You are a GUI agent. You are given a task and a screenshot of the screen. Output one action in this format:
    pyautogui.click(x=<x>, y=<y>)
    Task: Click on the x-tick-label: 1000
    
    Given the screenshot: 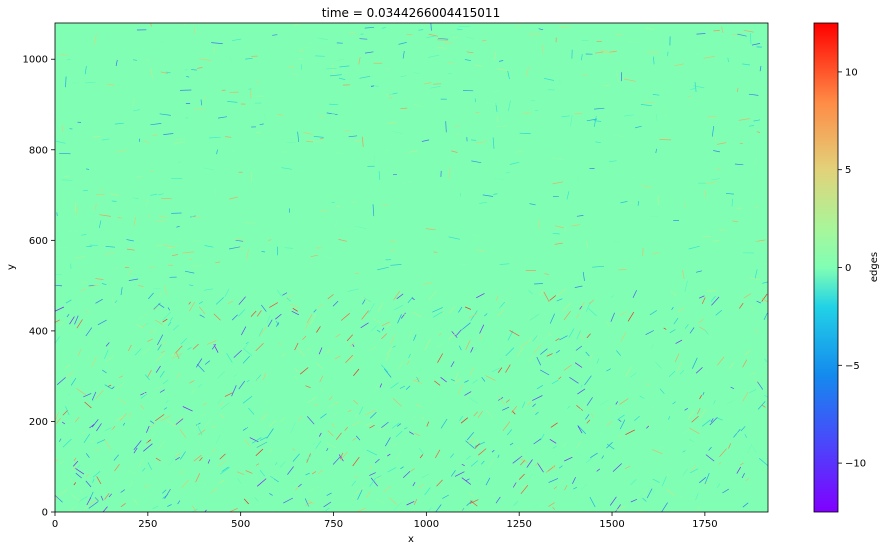 What is the action you would take?
    pyautogui.click(x=426, y=524)
    